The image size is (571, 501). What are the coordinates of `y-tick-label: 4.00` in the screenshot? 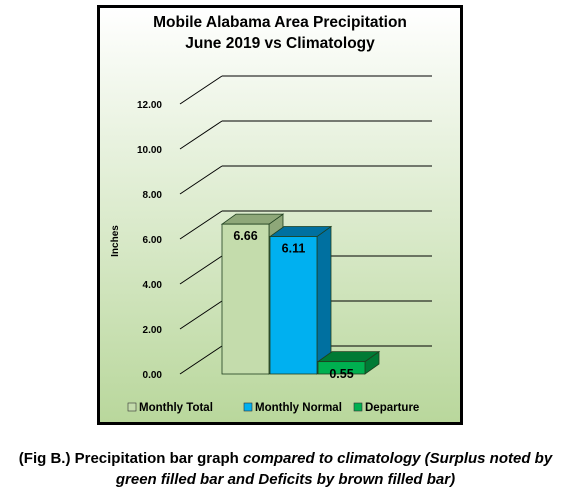 It's located at (153, 285).